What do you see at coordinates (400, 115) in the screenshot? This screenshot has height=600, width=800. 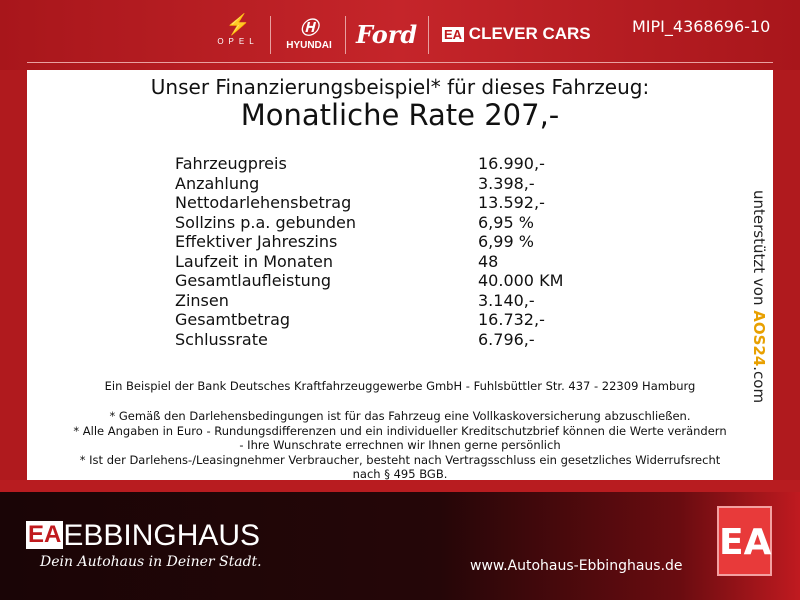 I see `monthly-rate: Monatliche Rate 207,-` at bounding box center [400, 115].